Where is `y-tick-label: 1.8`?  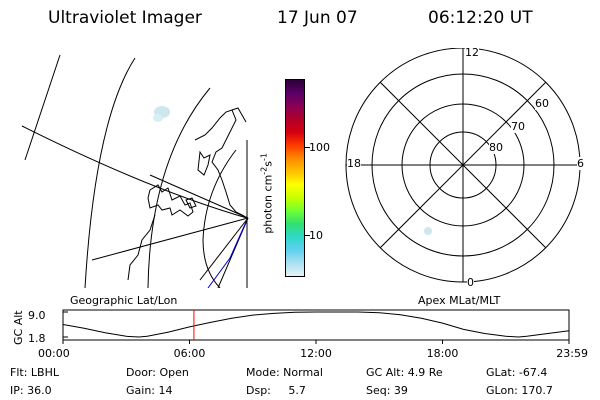 y-tick-label: 1.8 is located at coordinates (37, 338).